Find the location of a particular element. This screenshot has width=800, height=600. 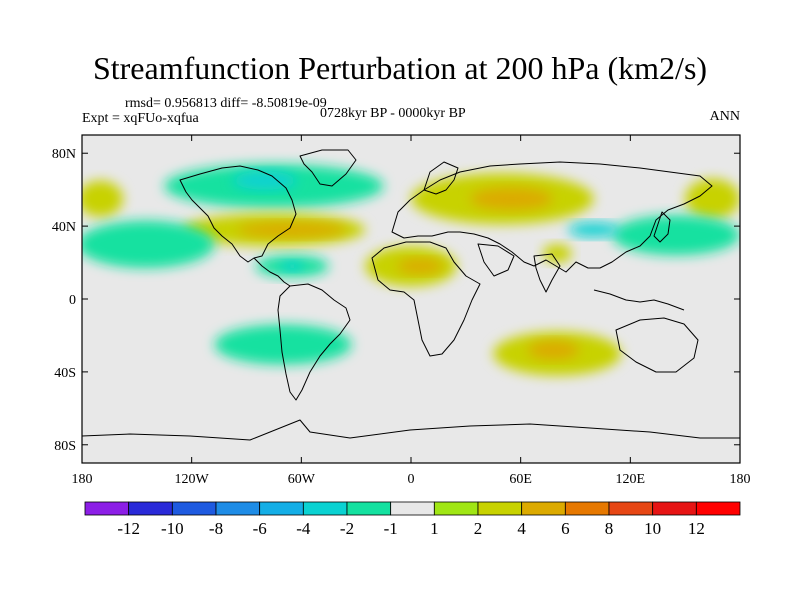

coastline-japan is located at coordinates (662, 227).